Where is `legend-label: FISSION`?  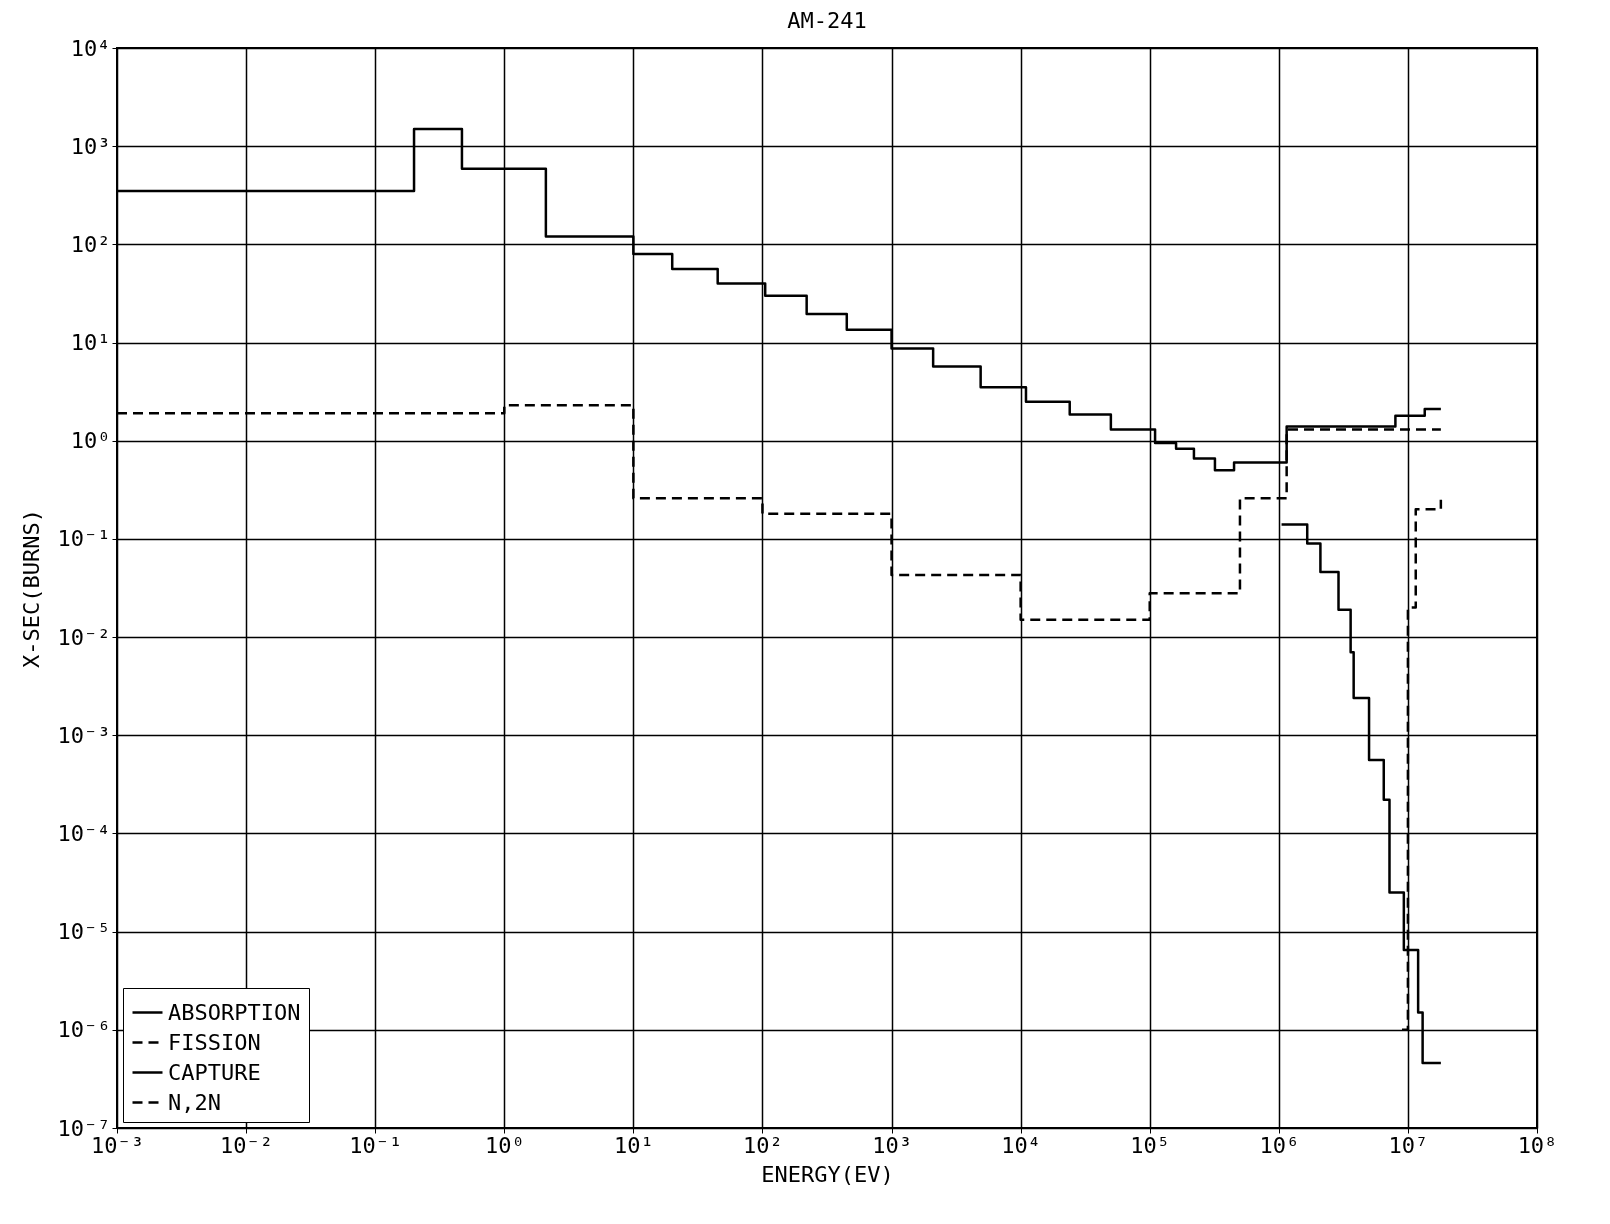
legend-label: FISSION is located at coordinates (214, 1042).